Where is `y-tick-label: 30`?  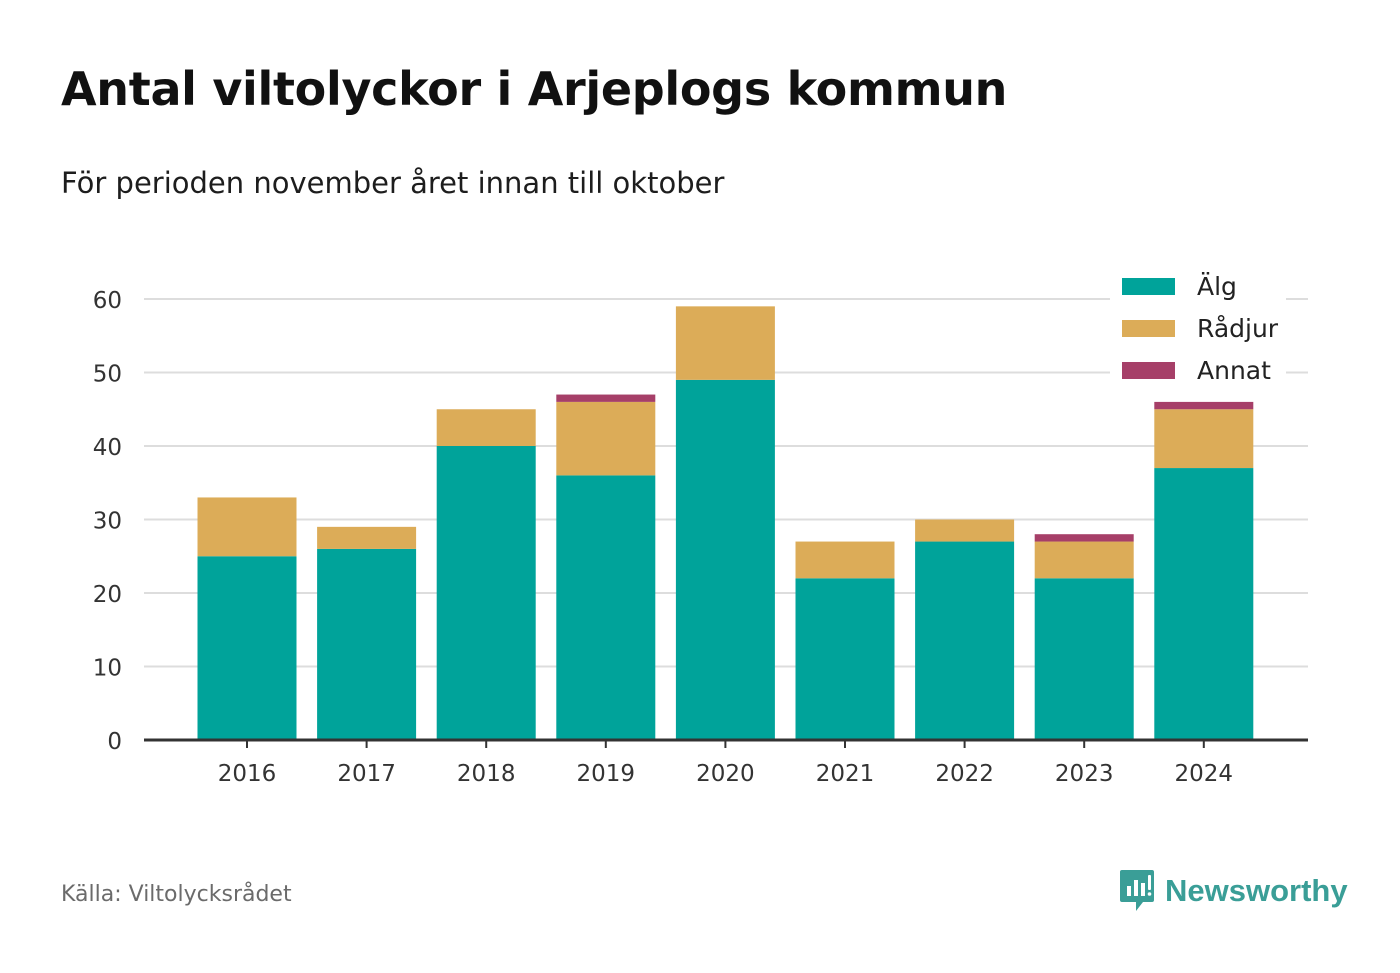
y-tick-label: 30 is located at coordinates (107, 522).